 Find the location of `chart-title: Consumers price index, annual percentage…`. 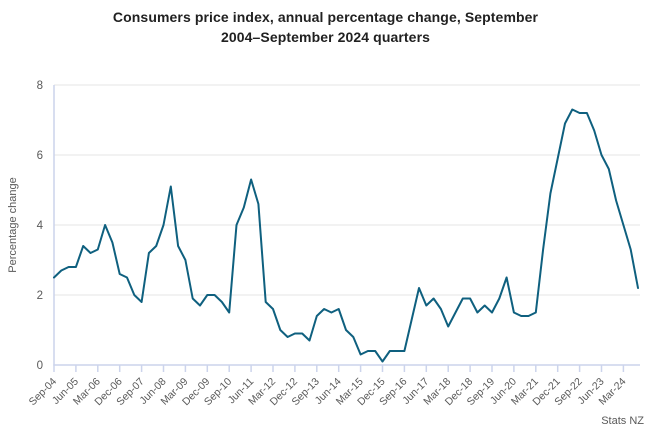

chart-title: Consumers price index, annual percentage… is located at coordinates (325, 27).